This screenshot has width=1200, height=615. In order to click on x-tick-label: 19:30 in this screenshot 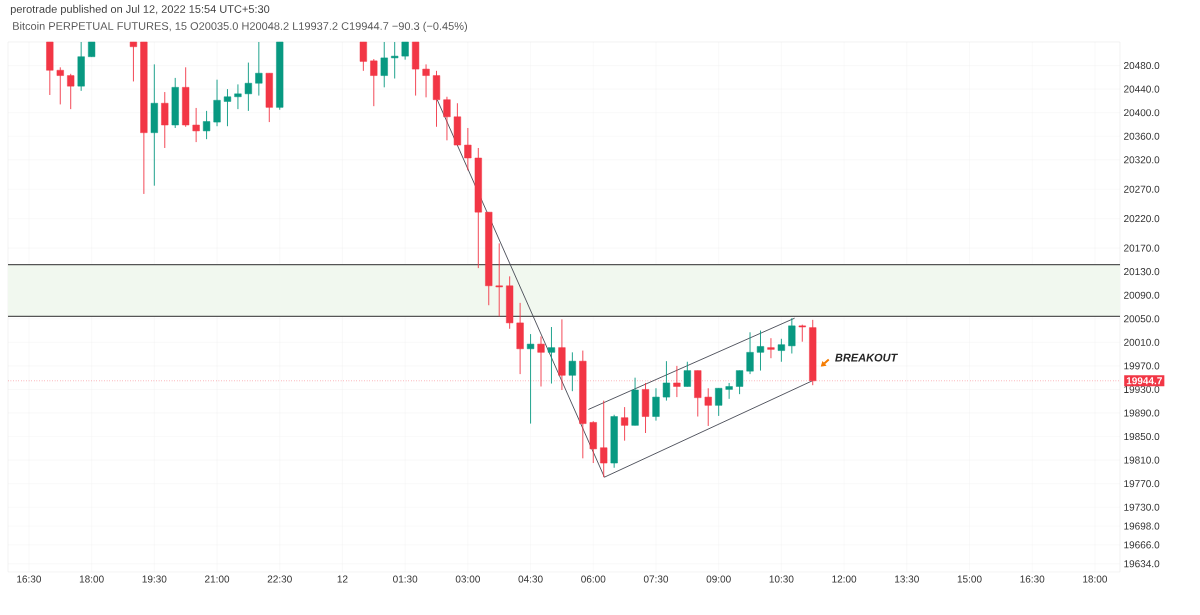, I will do `click(154, 579)`.